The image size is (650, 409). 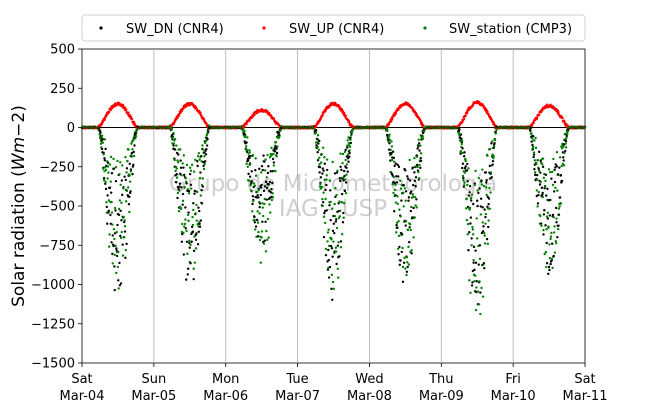 What do you see at coordinates (369, 379) in the screenshot?
I see `x-tick-label-day: Wed` at bounding box center [369, 379].